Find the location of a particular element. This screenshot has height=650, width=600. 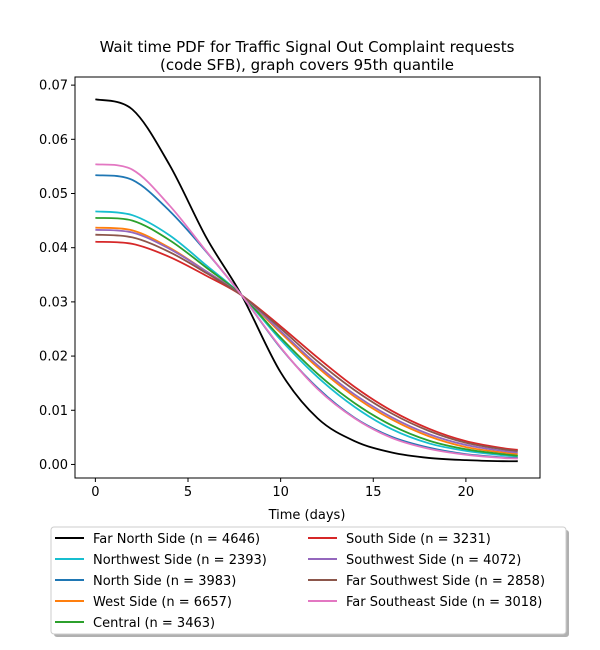

legend-label-8: Far Southeast Side (n = 3018) is located at coordinates (444, 602).